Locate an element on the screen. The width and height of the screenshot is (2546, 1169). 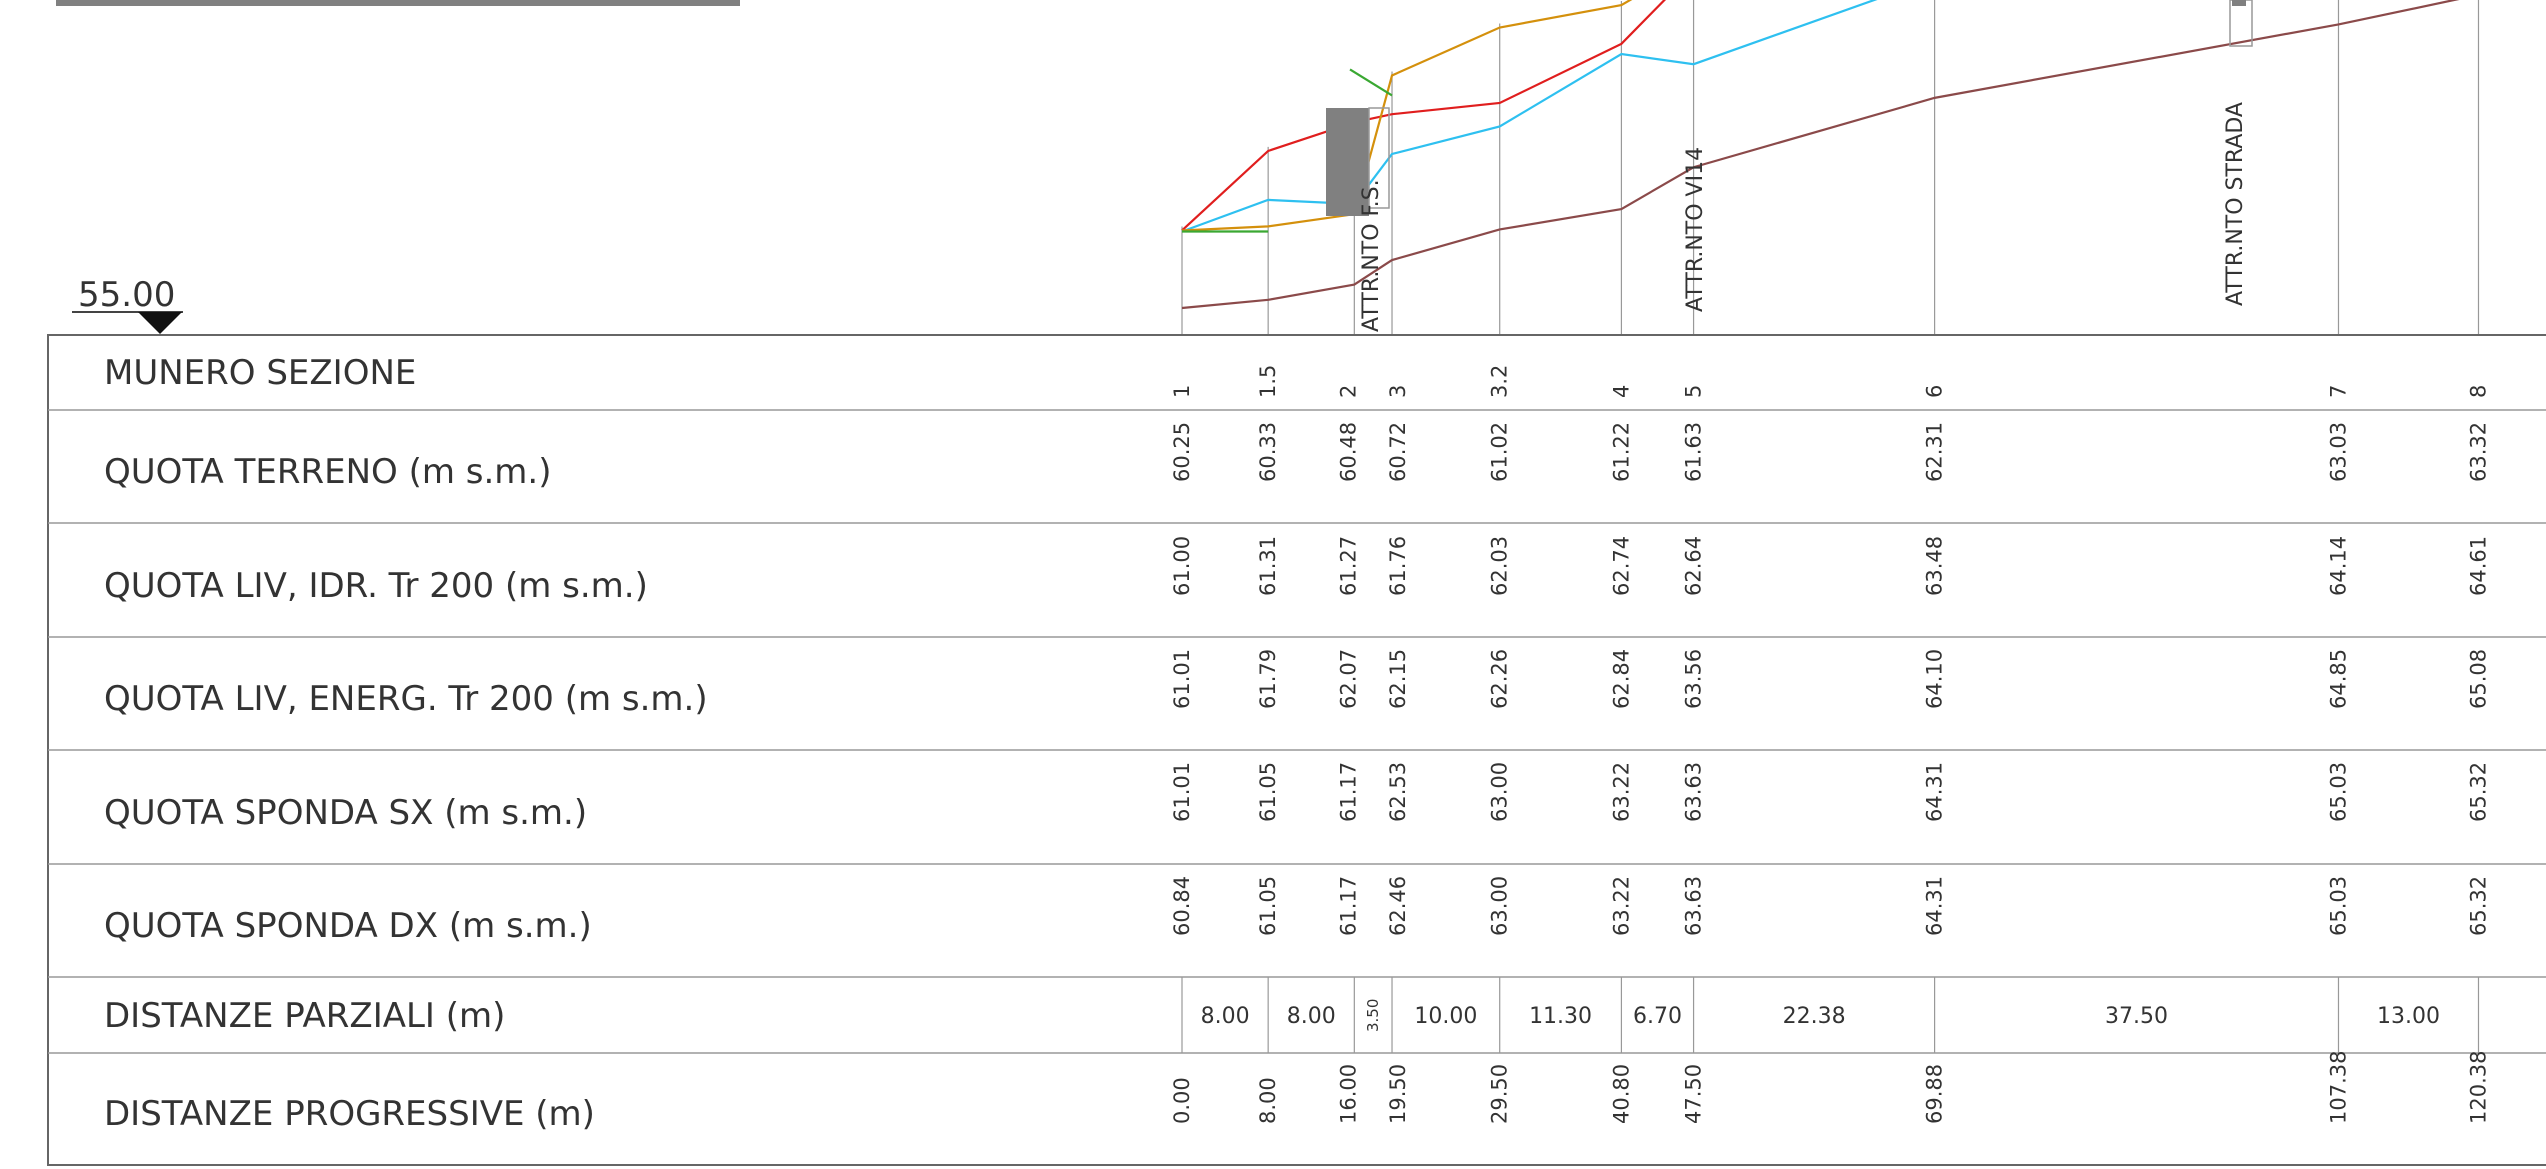
terreno-value: 63.32 is located at coordinates (2478, 452).